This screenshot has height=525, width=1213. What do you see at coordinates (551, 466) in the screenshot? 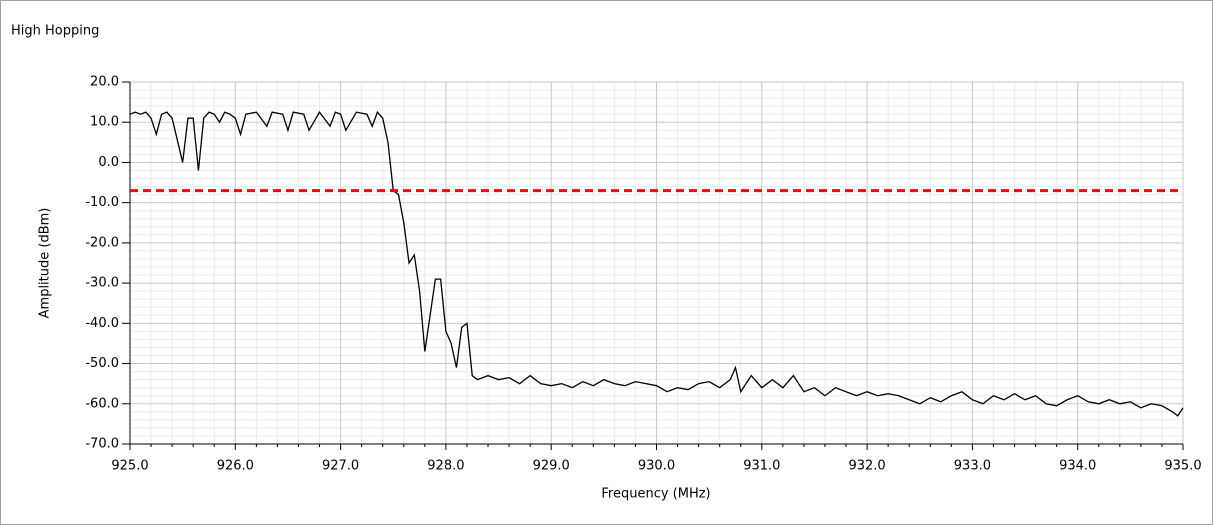
I see `x-tick-label: 929.0` at bounding box center [551, 466].